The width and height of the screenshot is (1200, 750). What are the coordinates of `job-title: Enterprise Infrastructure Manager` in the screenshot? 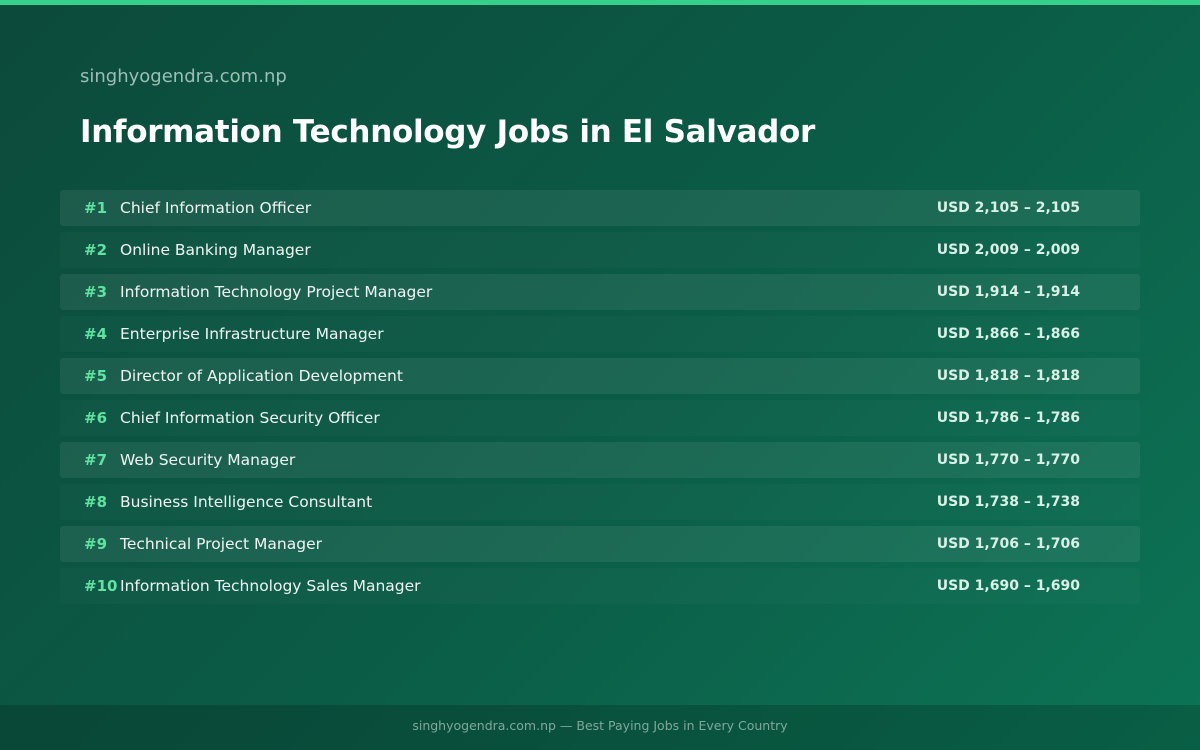 It's located at (252, 334).